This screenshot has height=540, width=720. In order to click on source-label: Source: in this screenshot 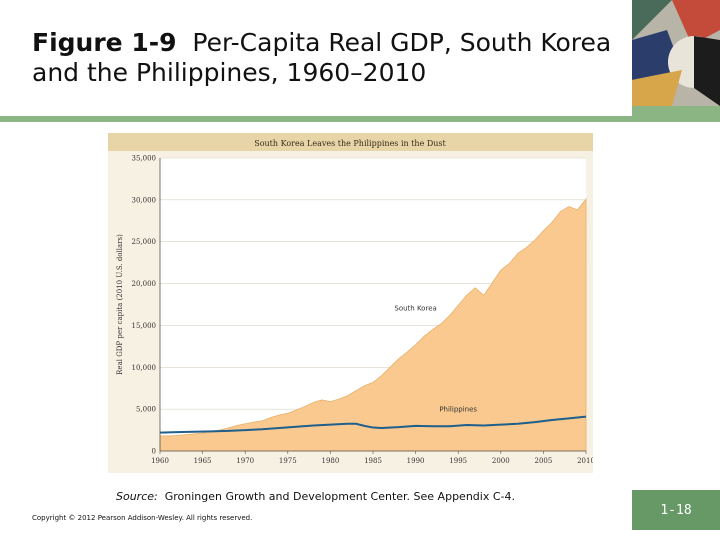, I will do `click(137, 496)`.